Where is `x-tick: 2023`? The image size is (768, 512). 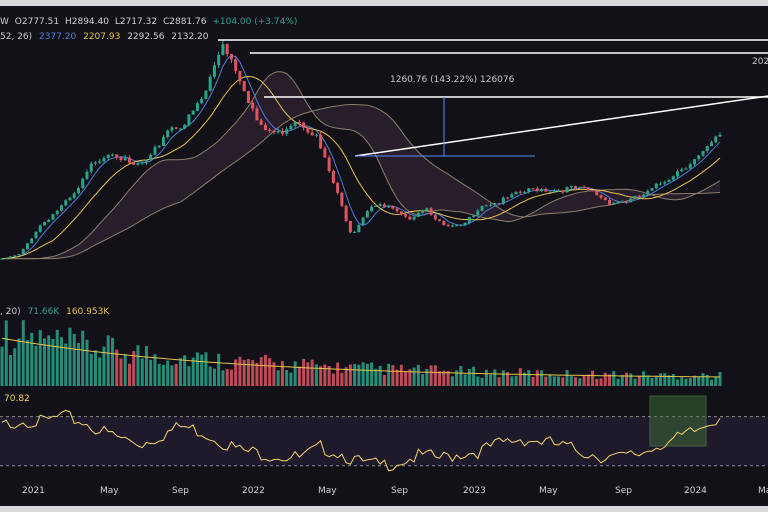 x-tick: 2023 is located at coordinates (474, 491).